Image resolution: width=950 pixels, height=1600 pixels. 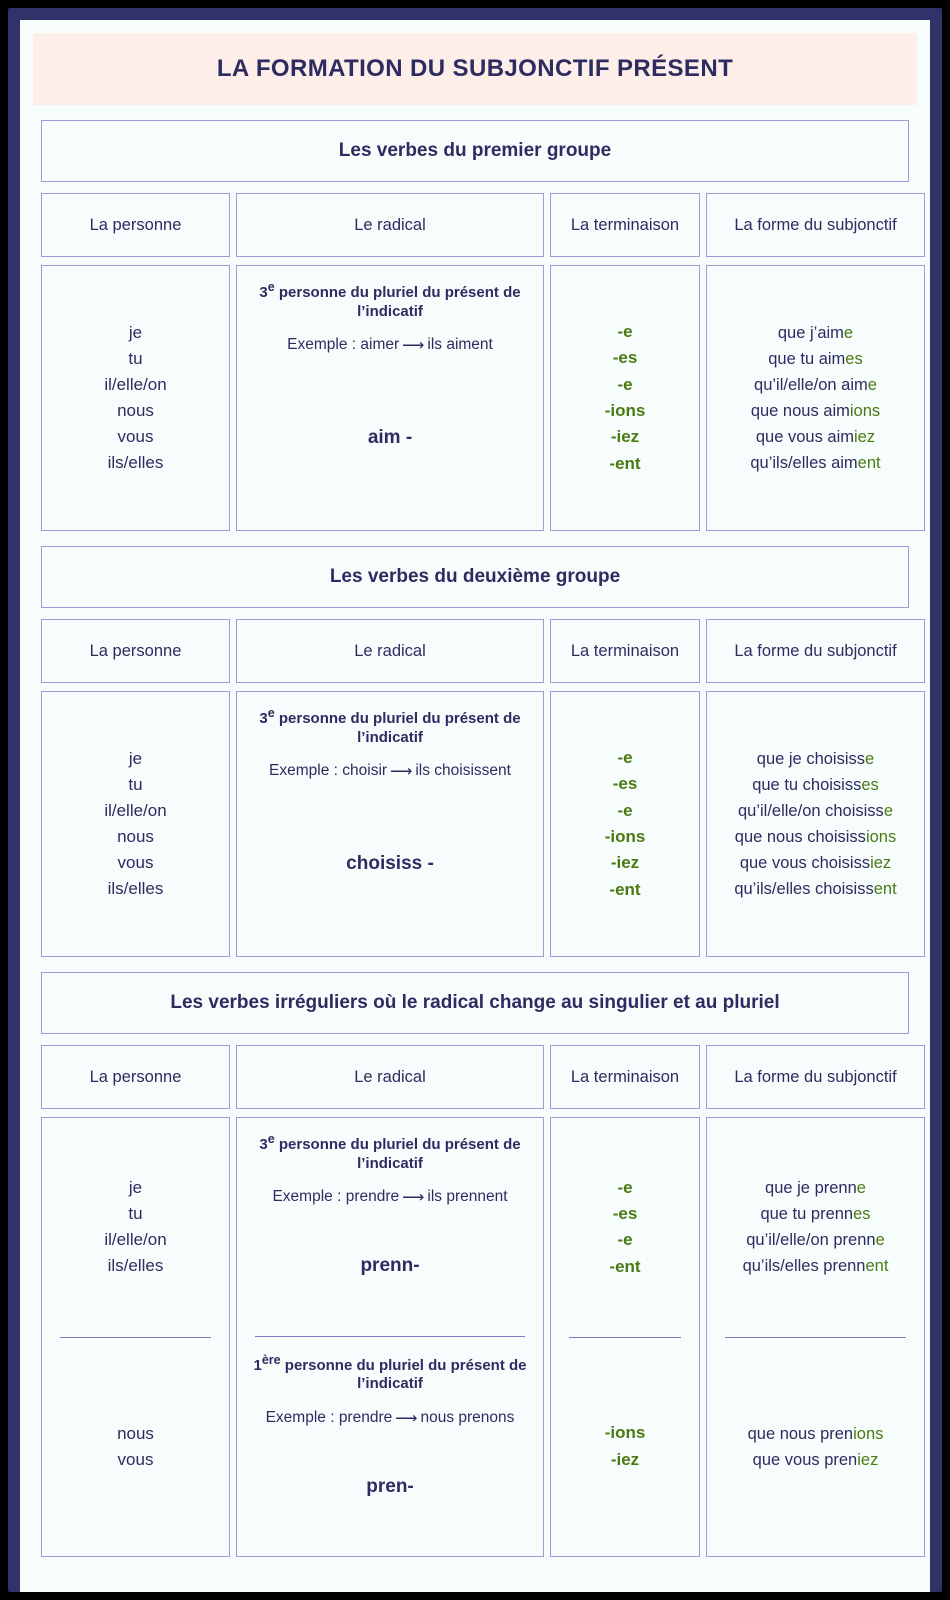 I want to click on ordinal-number: 3, so click(x=263, y=292).